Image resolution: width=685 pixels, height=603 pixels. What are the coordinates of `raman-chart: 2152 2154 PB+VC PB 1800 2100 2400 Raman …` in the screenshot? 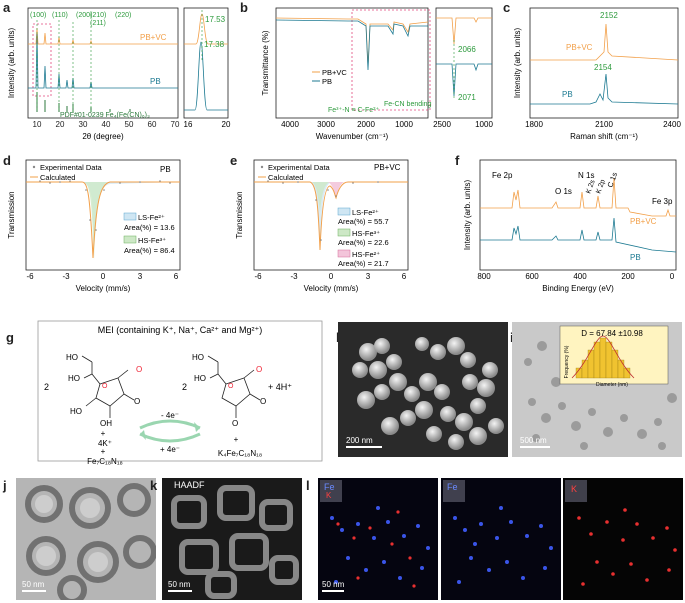 It's located at (597, 74).